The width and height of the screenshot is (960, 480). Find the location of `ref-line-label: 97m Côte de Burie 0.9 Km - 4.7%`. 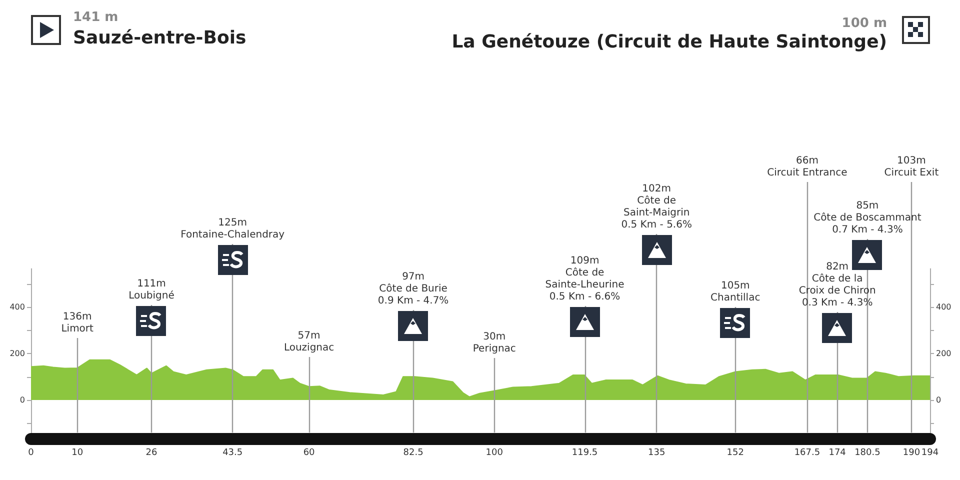

ref-line-label: 97m Côte de Burie 0.9 Km - 4.7% is located at coordinates (413, 289).